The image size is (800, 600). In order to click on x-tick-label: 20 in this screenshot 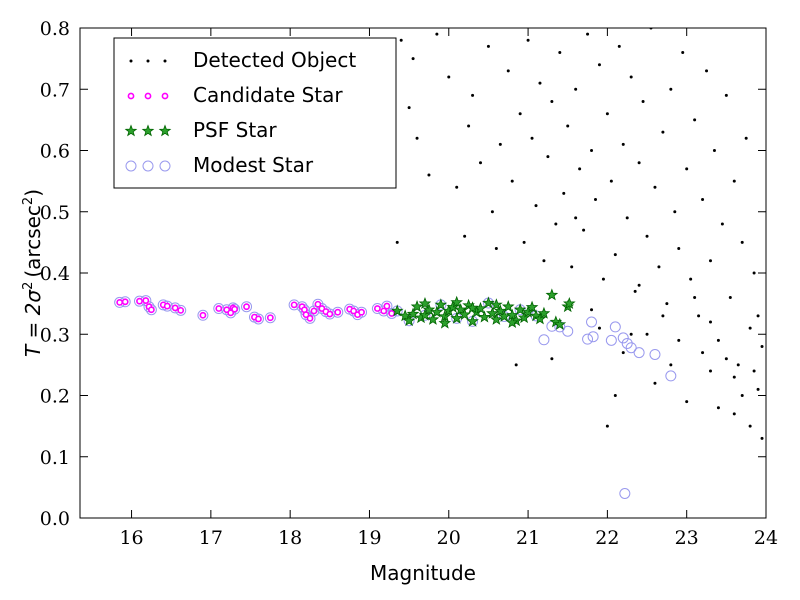, I will do `click(449, 538)`.